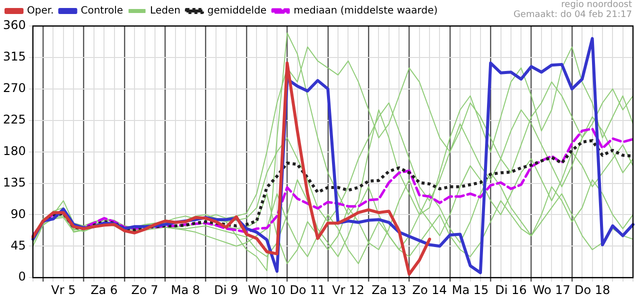 This screenshot has width=635, height=300. What do you see at coordinates (366, 11) in the screenshot?
I see `legend-label: mediaan (middelste waarde)` at bounding box center [366, 11].